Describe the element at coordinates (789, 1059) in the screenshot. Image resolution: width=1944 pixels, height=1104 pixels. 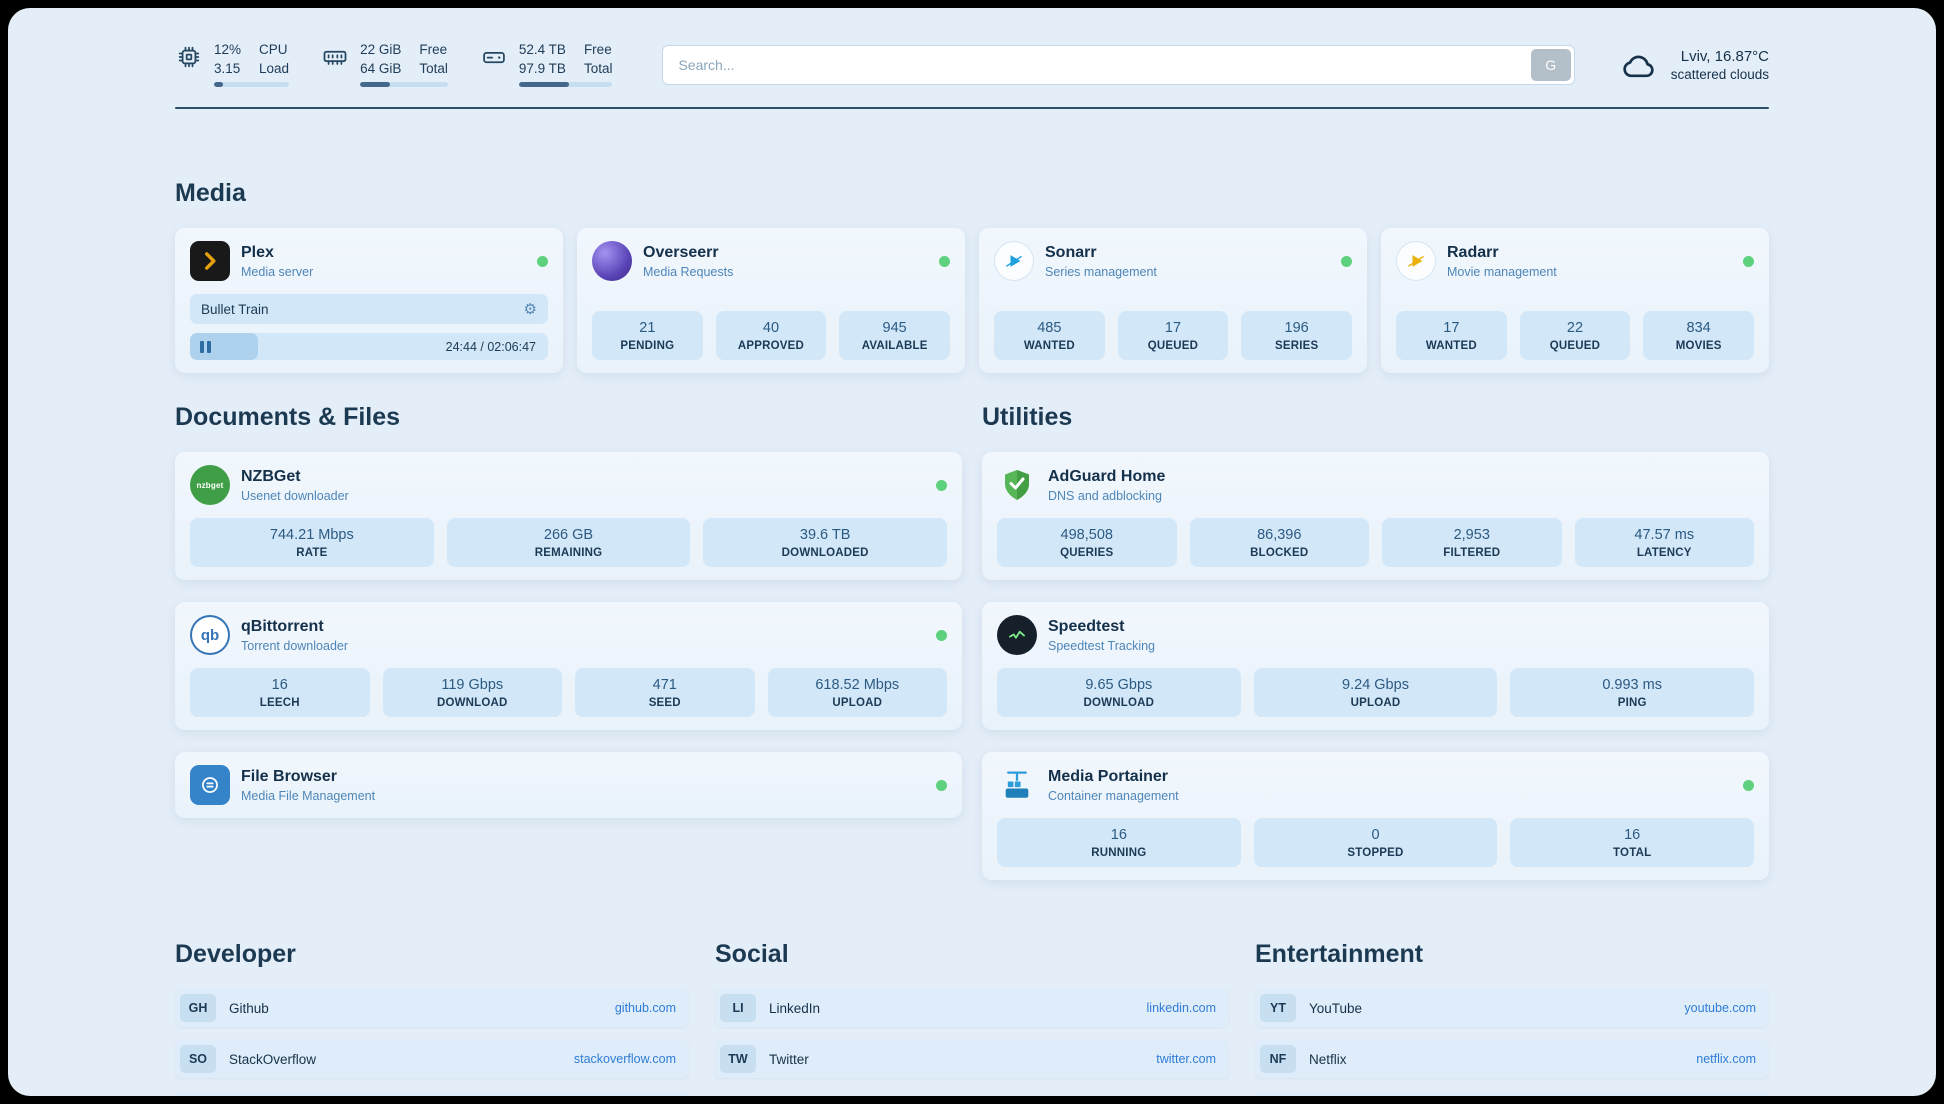
I see `bookmark-name: Twitter` at that location.